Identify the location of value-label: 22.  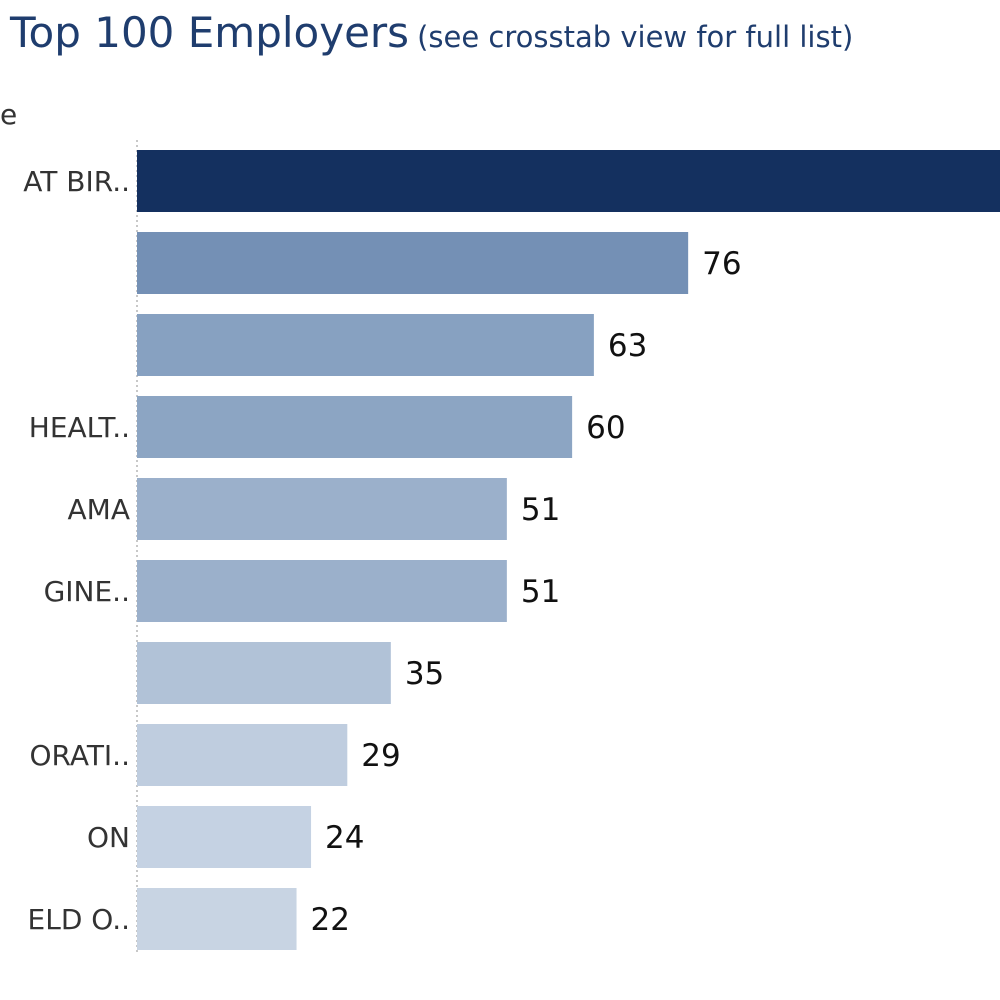
(330, 920).